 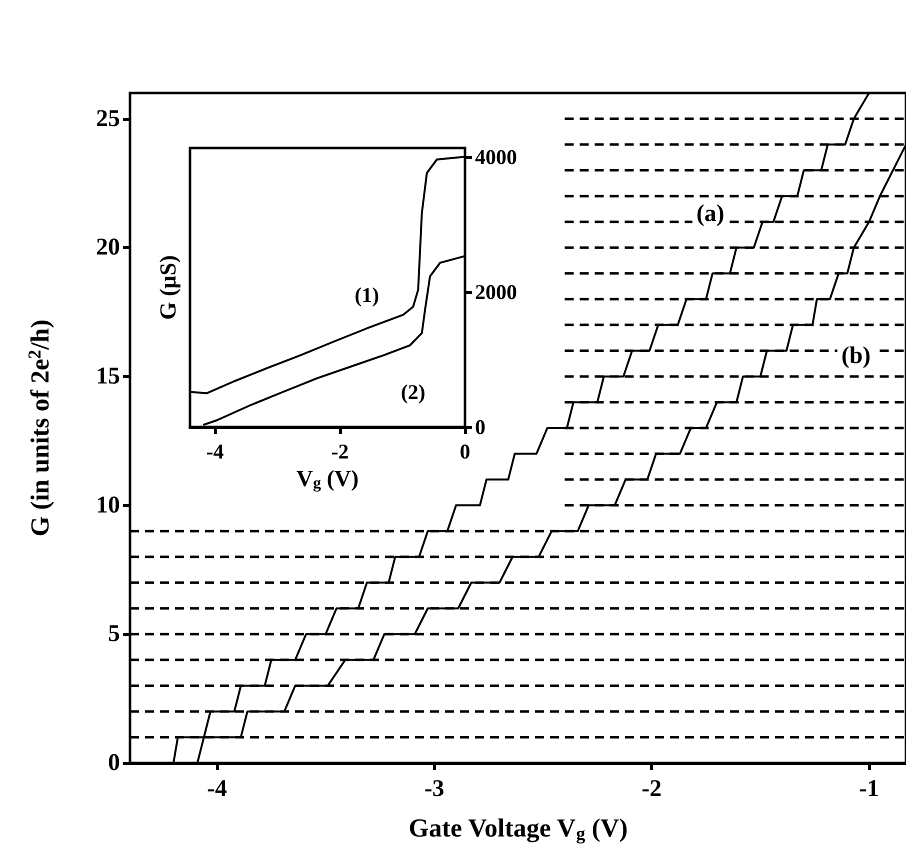 What do you see at coordinates (39, 428) in the screenshot?
I see `y-axis-title: G (in units of 2e2/h)` at bounding box center [39, 428].